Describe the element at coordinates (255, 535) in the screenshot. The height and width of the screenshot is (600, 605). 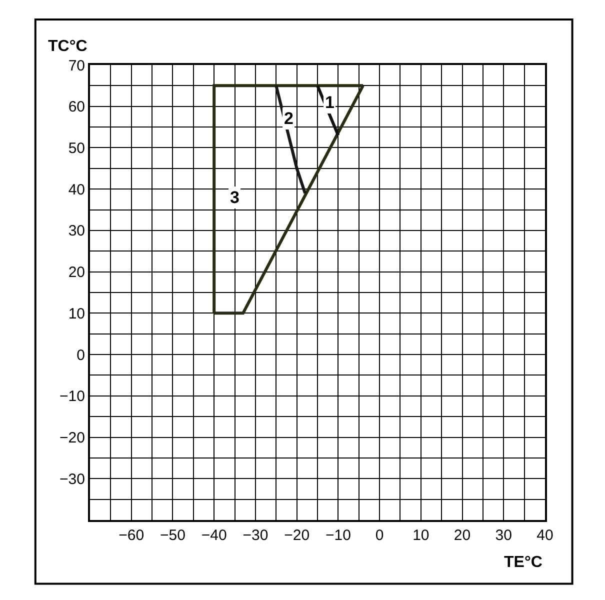
I see `x-tick-label: −30` at that location.